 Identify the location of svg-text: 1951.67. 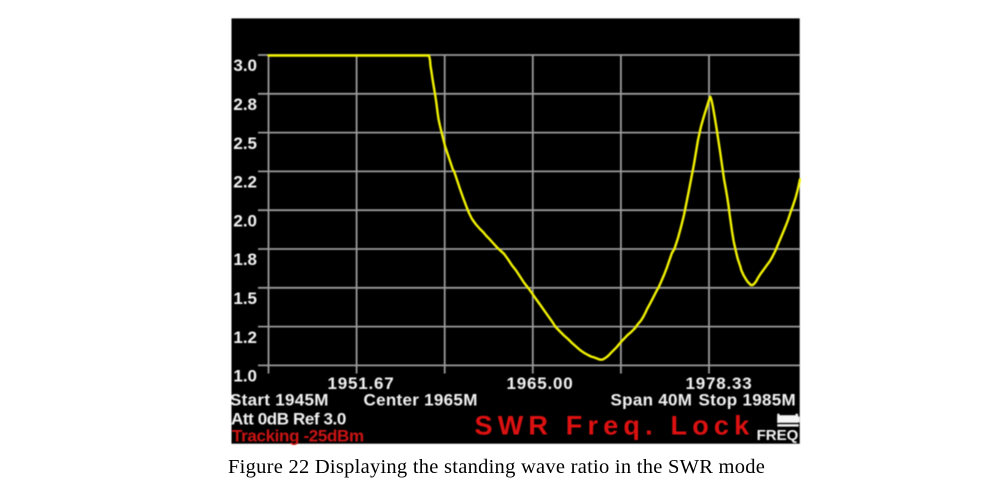
(360, 383).